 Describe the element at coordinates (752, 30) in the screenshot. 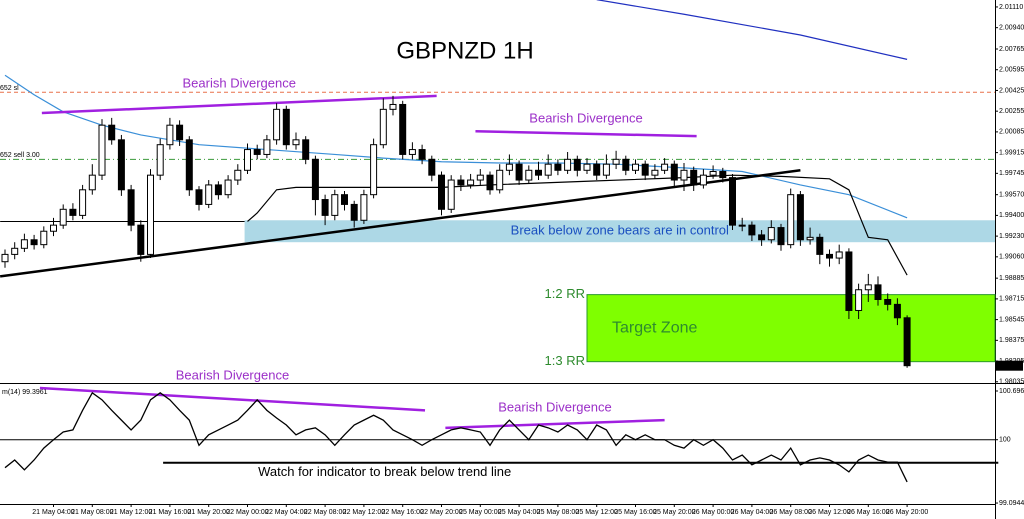

I see `moving-average` at that location.